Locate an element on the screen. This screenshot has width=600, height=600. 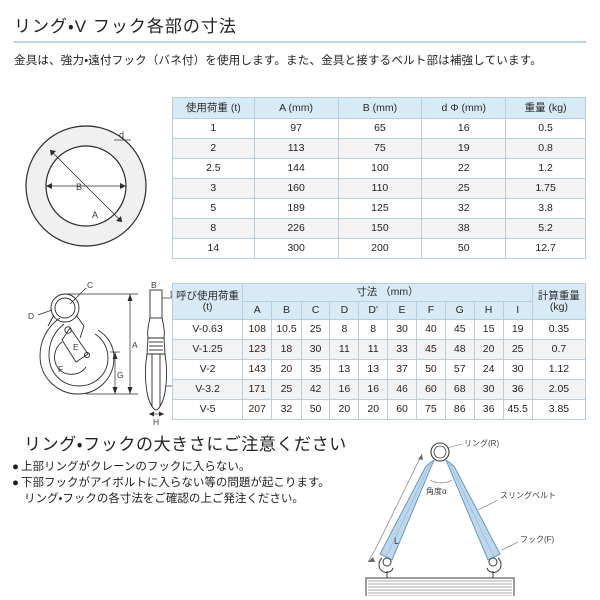
column-header: 使用荷重 (t) is located at coordinates (213, 108).